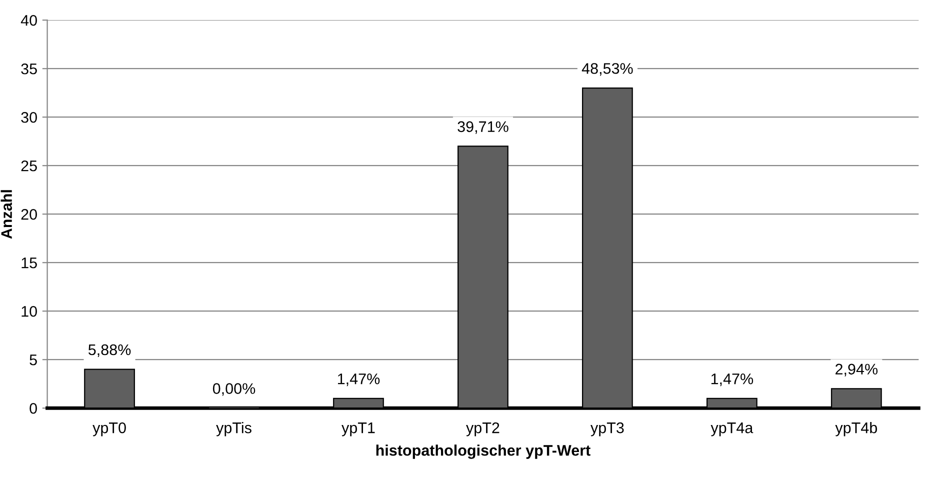 This screenshot has height=479, width=927. Describe the element at coordinates (29, 311) in the screenshot. I see `y-tick-label: 10` at that location.